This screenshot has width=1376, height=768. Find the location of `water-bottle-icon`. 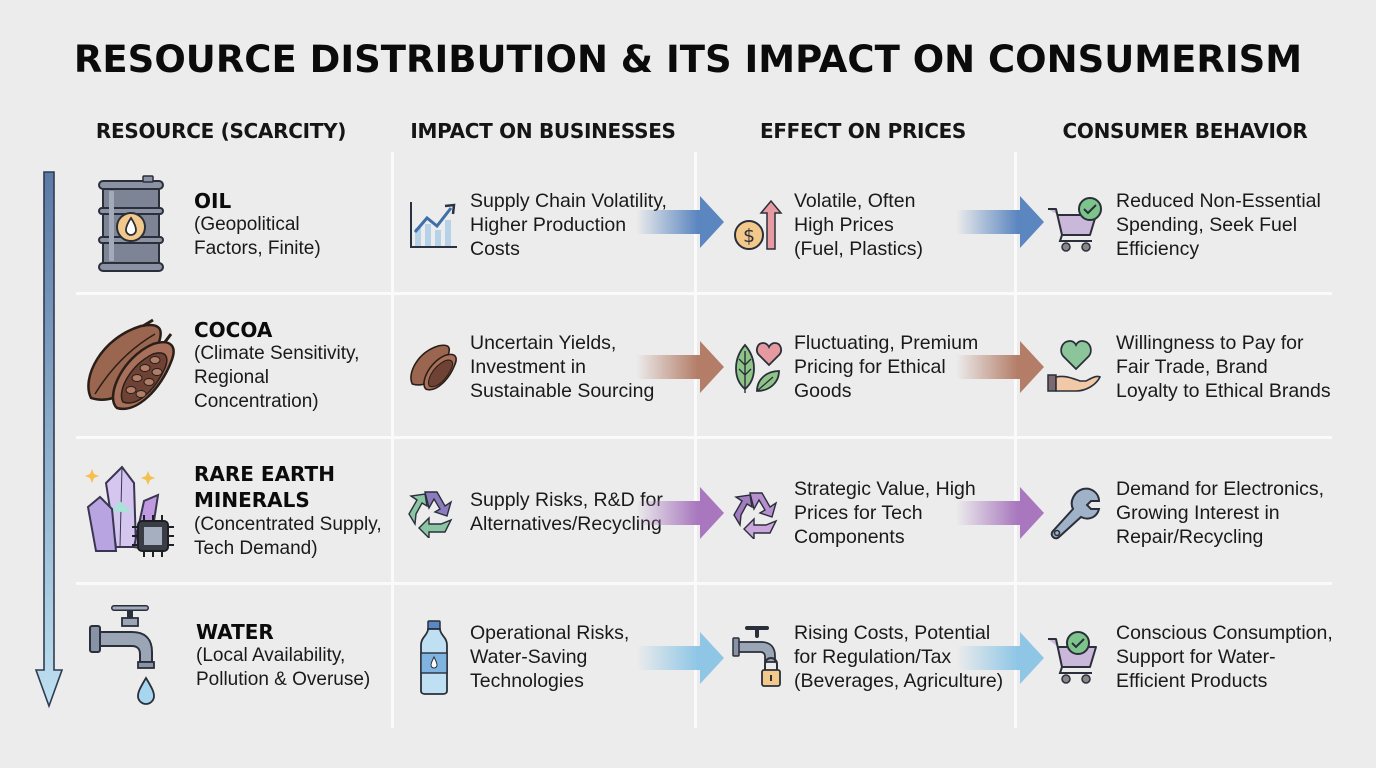

water-bottle-icon is located at coordinates (434, 657).